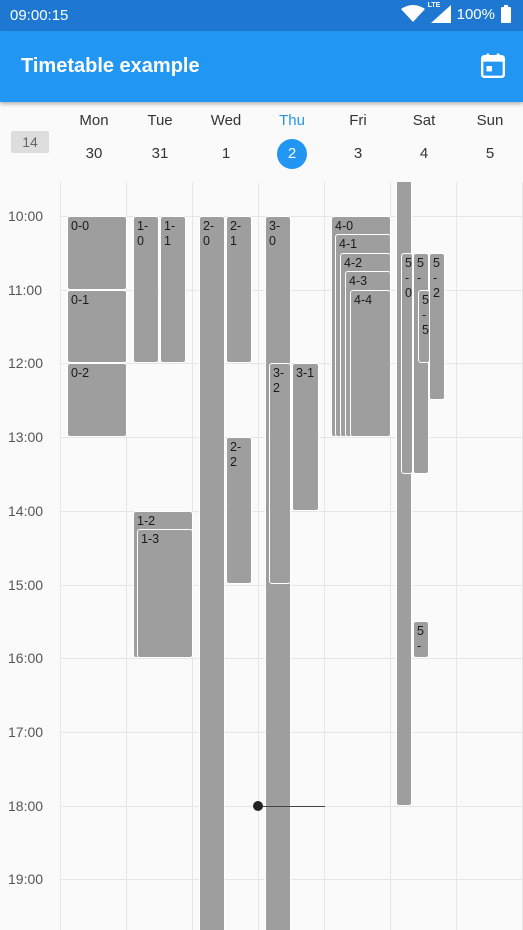 The width and height of the screenshot is (523, 930). Describe the element at coordinates (26, 805) in the screenshot. I see `hour-label: 18:00` at that location.